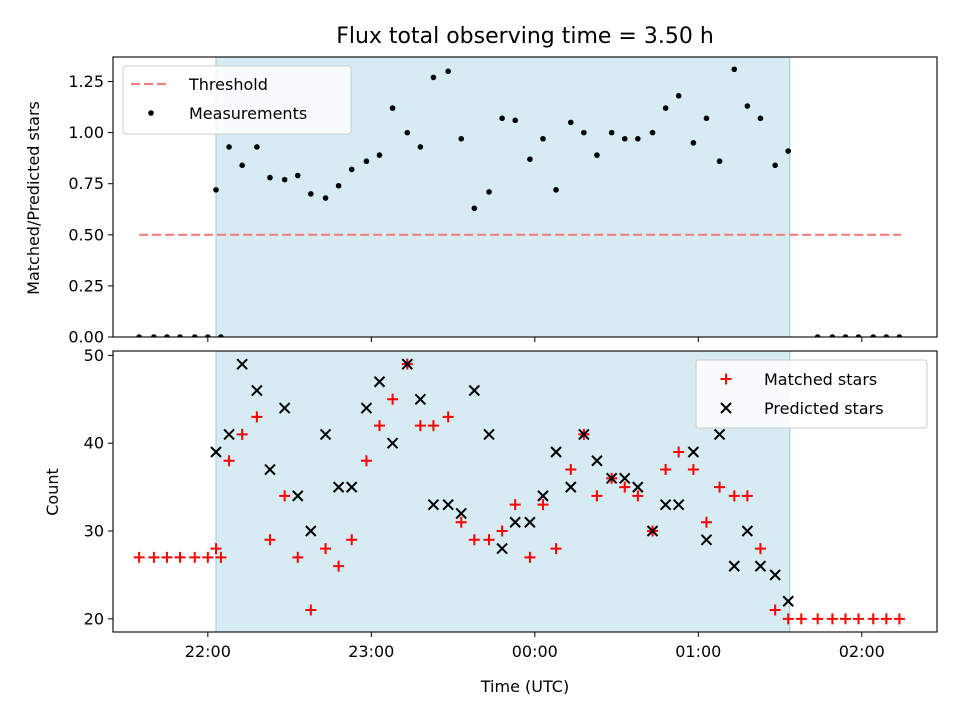  I want to click on legend: Matched stars Predicted stars, so click(811, 394).